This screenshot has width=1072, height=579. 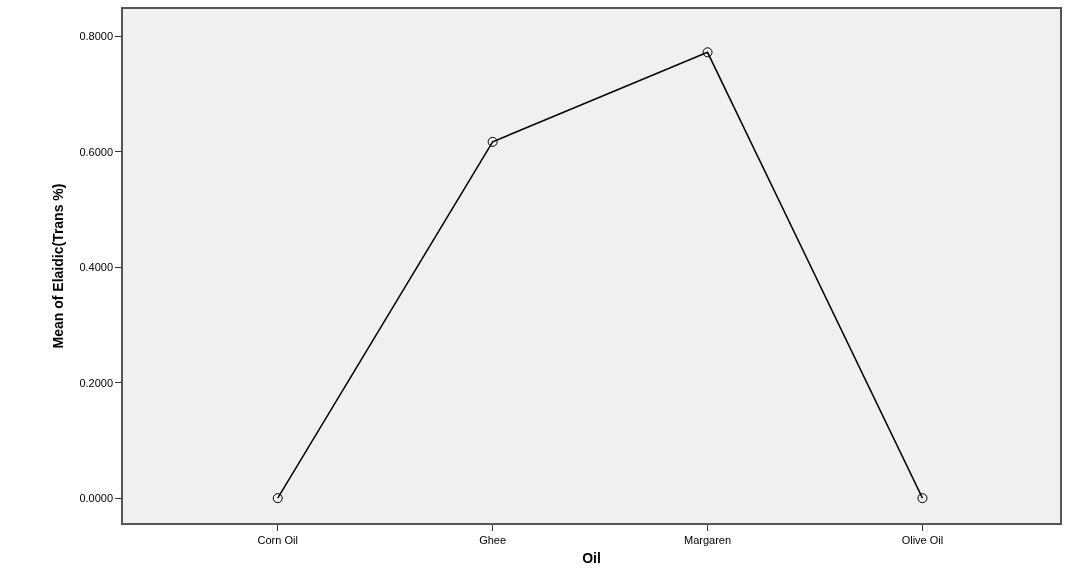 I want to click on x-tick-label: Corn Oil, so click(x=277, y=539).